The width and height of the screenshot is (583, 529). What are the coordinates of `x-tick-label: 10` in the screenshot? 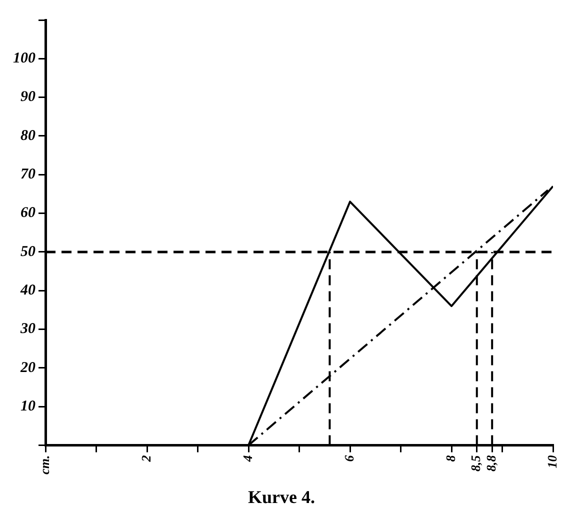 It's located at (552, 461).